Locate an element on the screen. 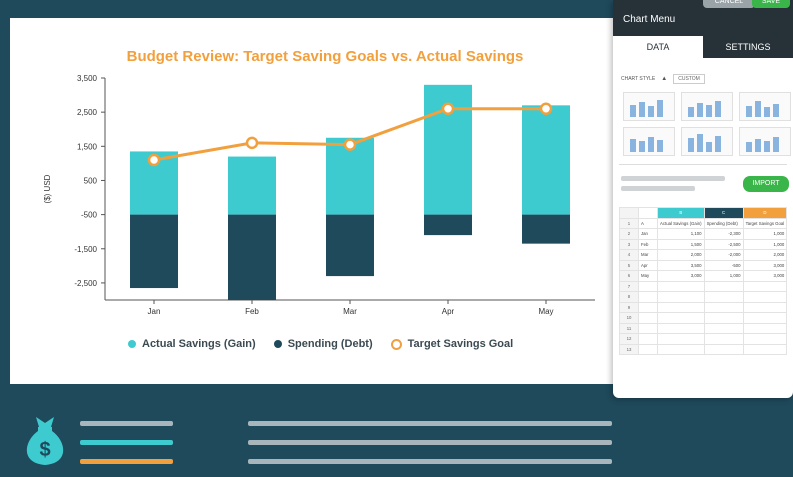  column-letter: D is located at coordinates (765, 213).